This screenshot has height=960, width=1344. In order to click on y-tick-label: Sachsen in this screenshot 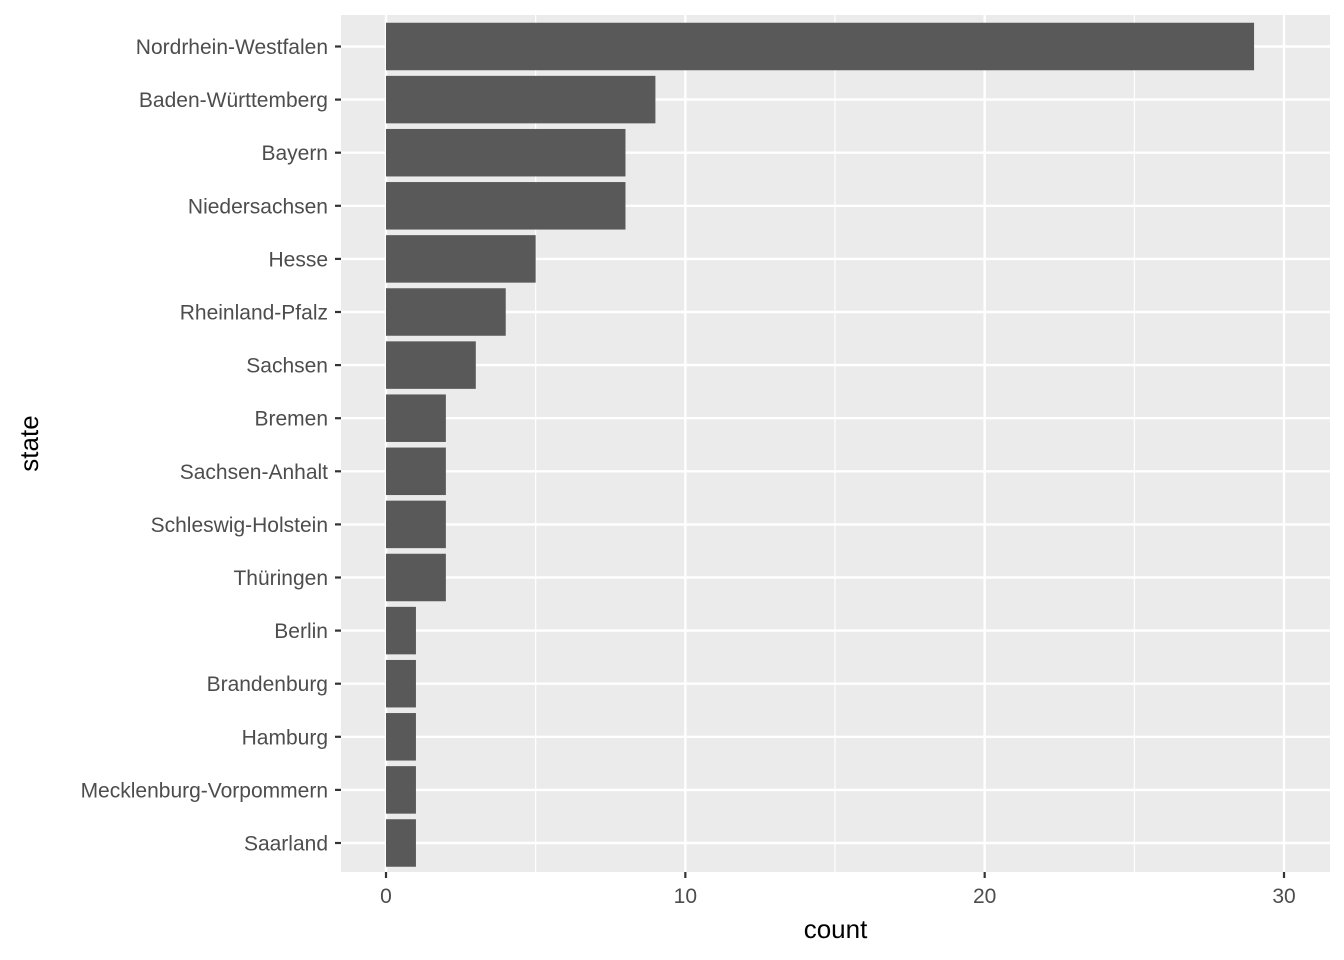, I will do `click(287, 366)`.